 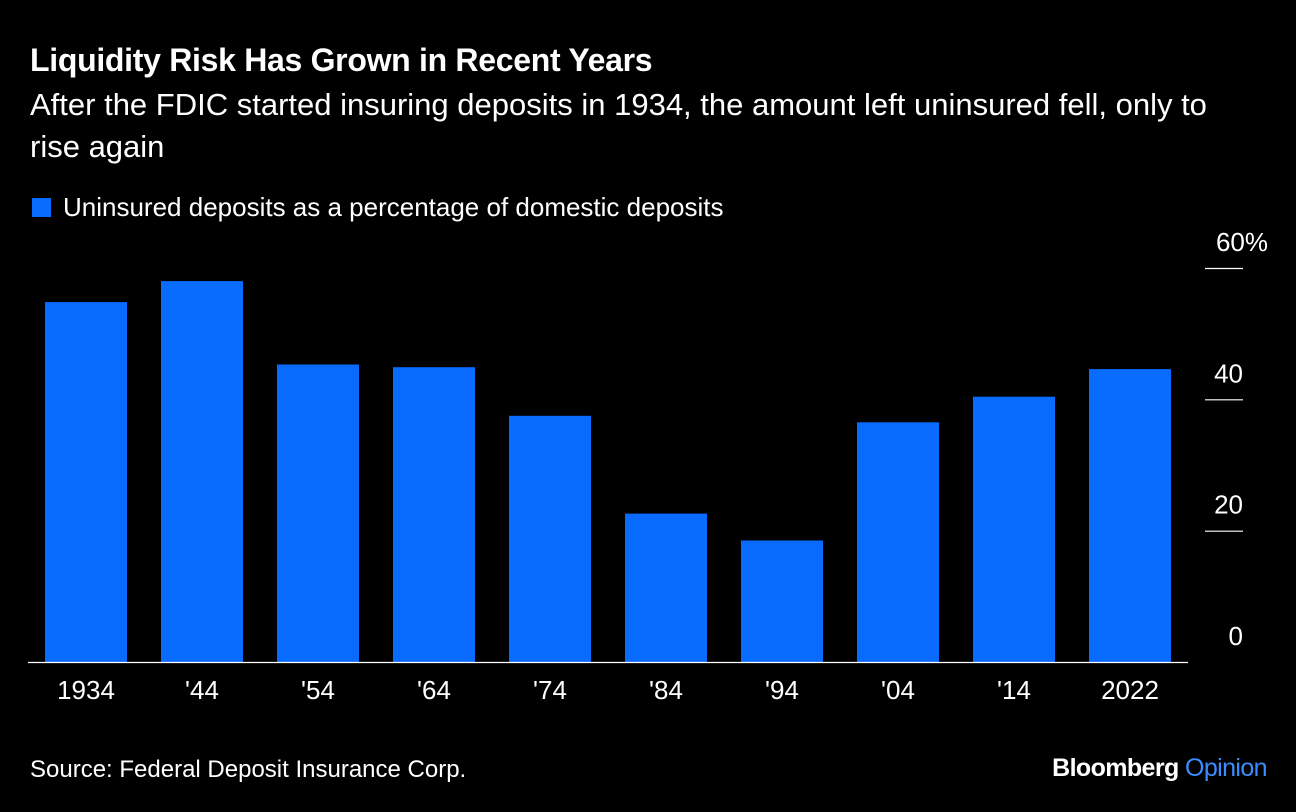 What do you see at coordinates (86, 690) in the screenshot?
I see `x-tick-label: 1934` at bounding box center [86, 690].